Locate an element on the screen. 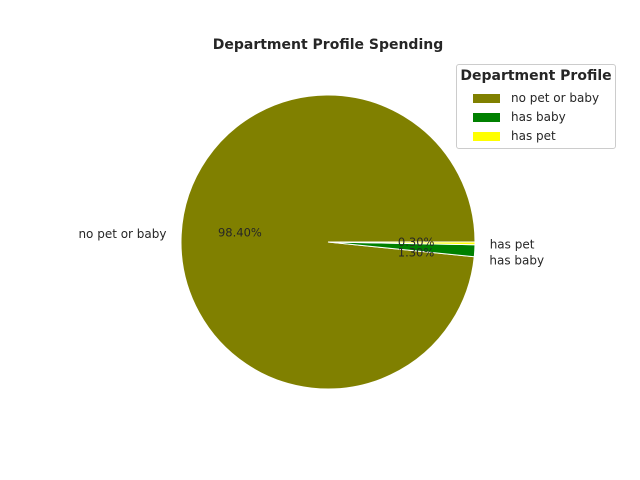 The width and height of the screenshot is (640, 480). slice-label: has pet is located at coordinates (512, 245).